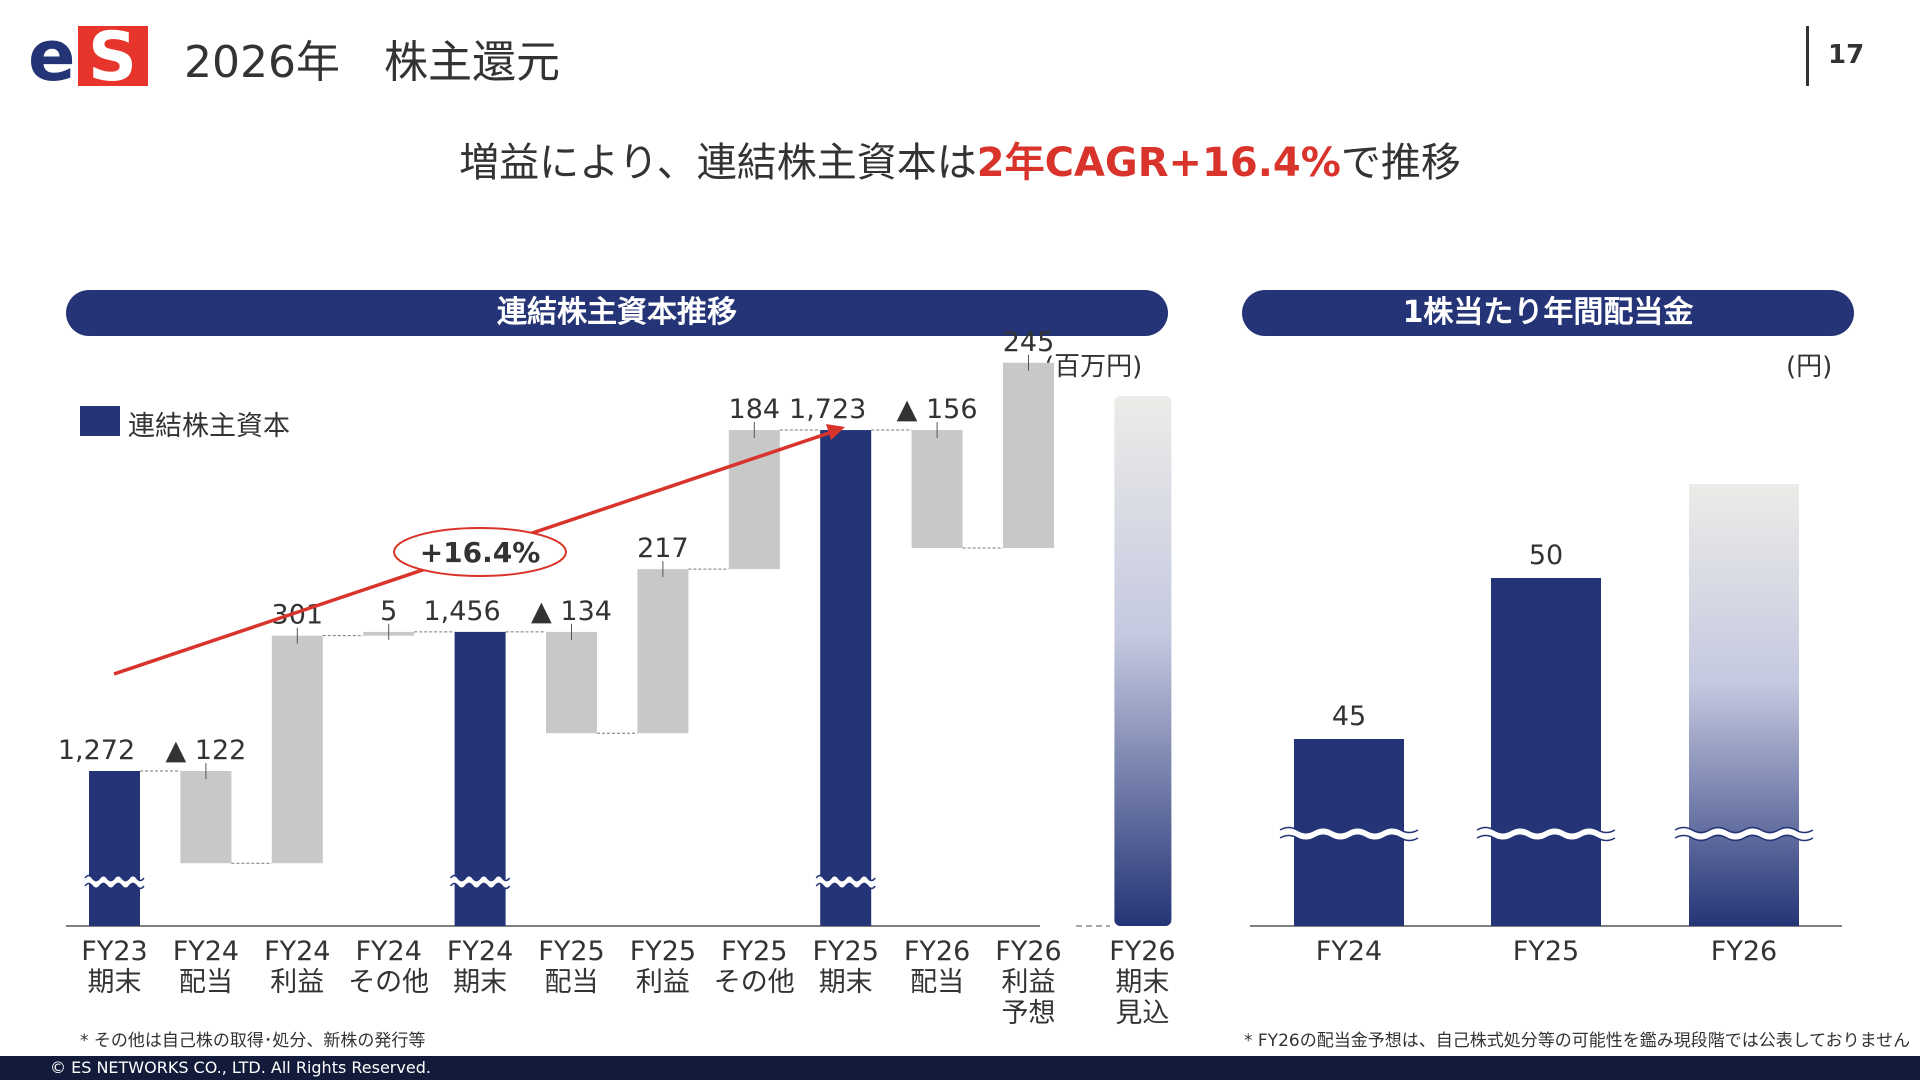 This screenshot has width=1920, height=1080. I want to click on equity-category-9-0: FY26, so click(937, 951).